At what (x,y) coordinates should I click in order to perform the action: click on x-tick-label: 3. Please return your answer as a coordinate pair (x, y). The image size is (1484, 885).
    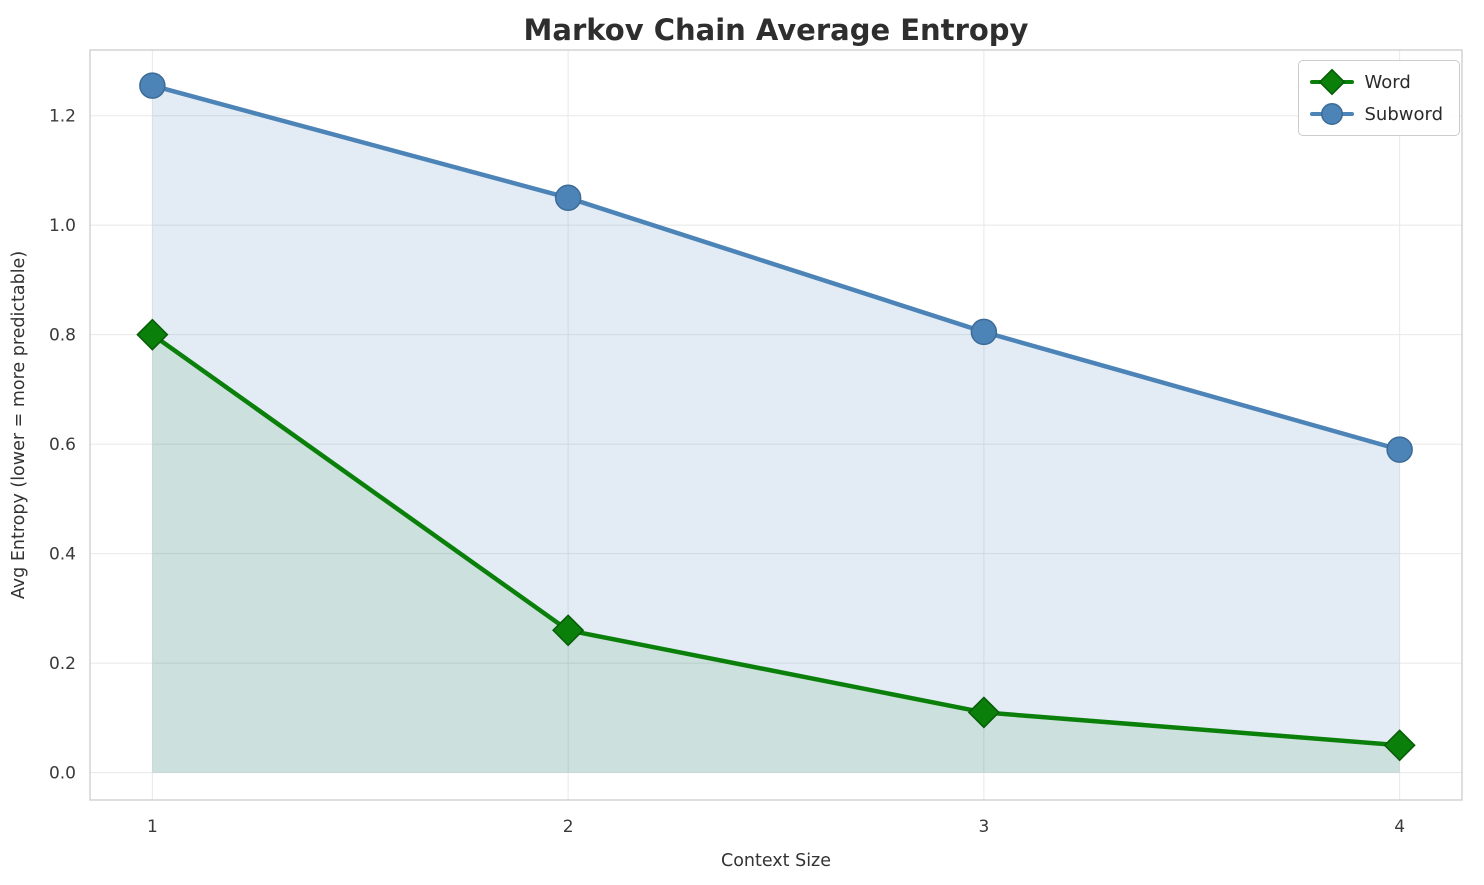
    Looking at the image, I should click on (983, 827).